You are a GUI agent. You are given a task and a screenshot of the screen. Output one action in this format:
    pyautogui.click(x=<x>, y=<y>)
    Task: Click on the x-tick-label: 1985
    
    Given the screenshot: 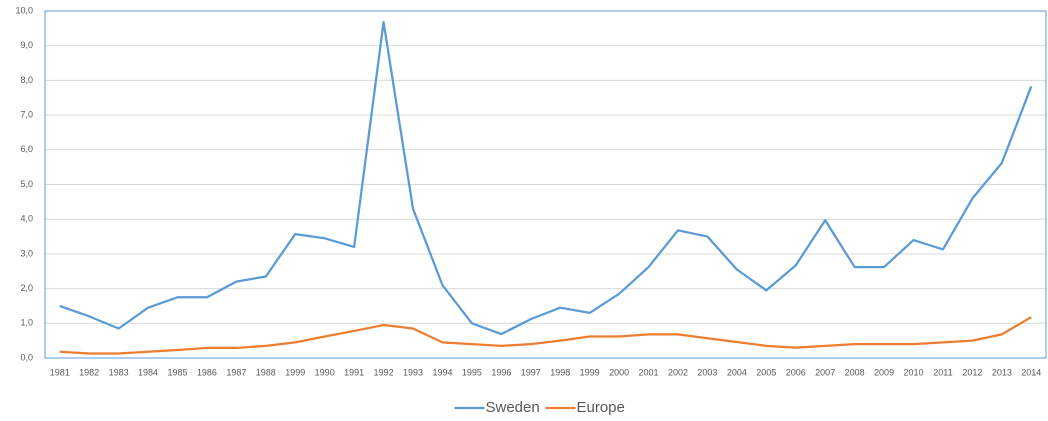 What is the action you would take?
    pyautogui.click(x=177, y=372)
    